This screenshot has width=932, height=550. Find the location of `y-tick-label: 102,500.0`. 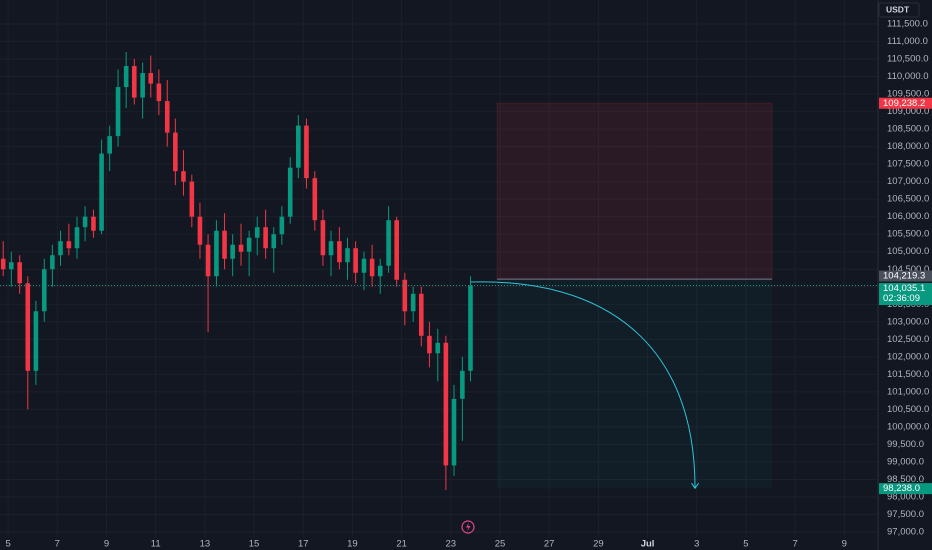

y-tick-label: 102,500.0 is located at coordinates (908, 339).